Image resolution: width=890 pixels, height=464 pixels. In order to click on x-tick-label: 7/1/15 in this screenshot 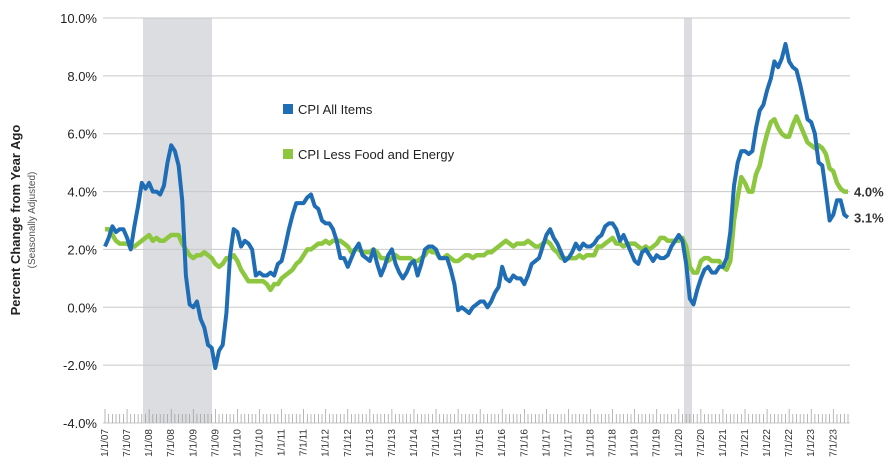, I will do `click(480, 443)`.